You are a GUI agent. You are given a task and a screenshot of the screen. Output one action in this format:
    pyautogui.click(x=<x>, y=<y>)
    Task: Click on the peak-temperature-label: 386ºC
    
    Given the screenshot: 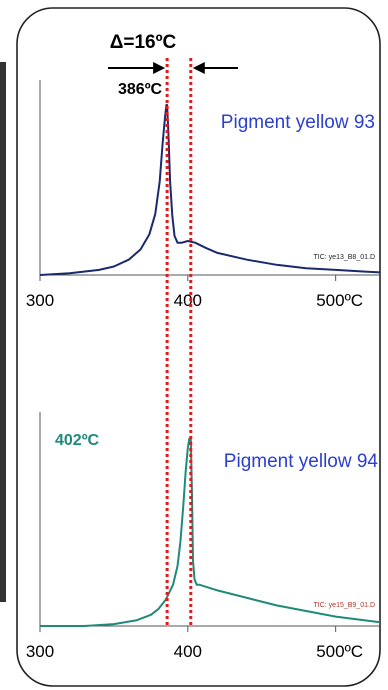 What is the action you would take?
    pyautogui.click(x=140, y=89)
    